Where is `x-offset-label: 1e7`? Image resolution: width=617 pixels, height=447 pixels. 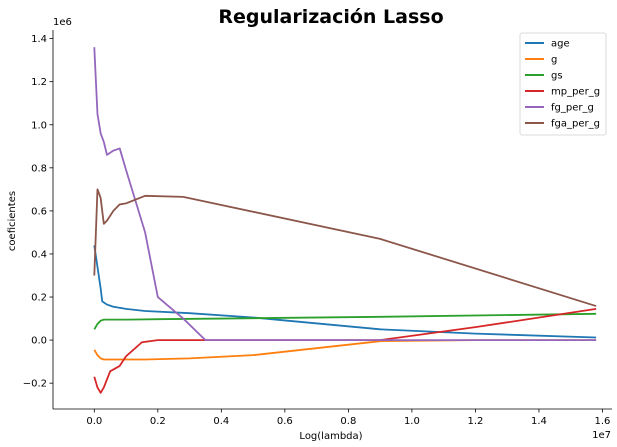
x-offset-label: 1e7 is located at coordinates (601, 435).